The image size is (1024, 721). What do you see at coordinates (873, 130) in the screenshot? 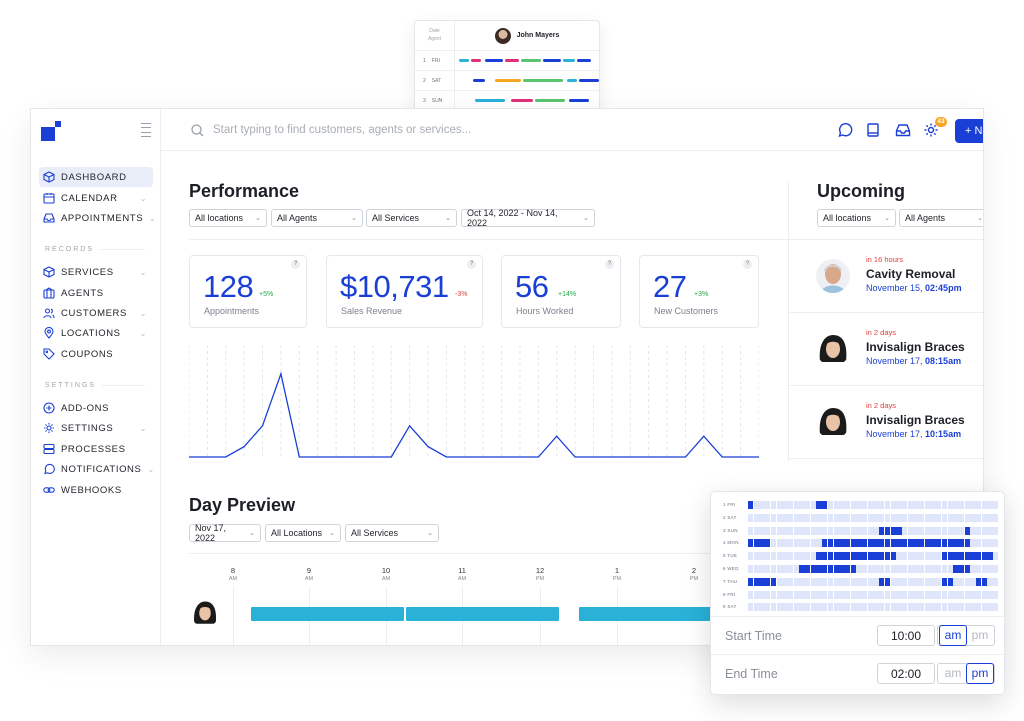
I see `book-icon` at bounding box center [873, 130].